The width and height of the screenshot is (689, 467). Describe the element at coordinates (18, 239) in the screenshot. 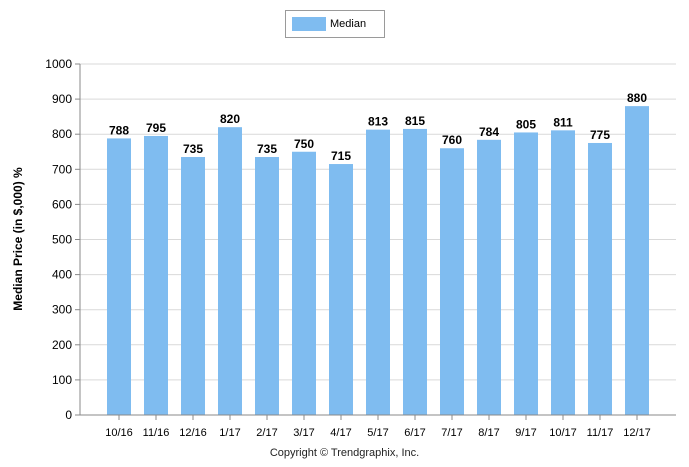

I see `y-axis-title: Median Price (in $,000) %` at that location.